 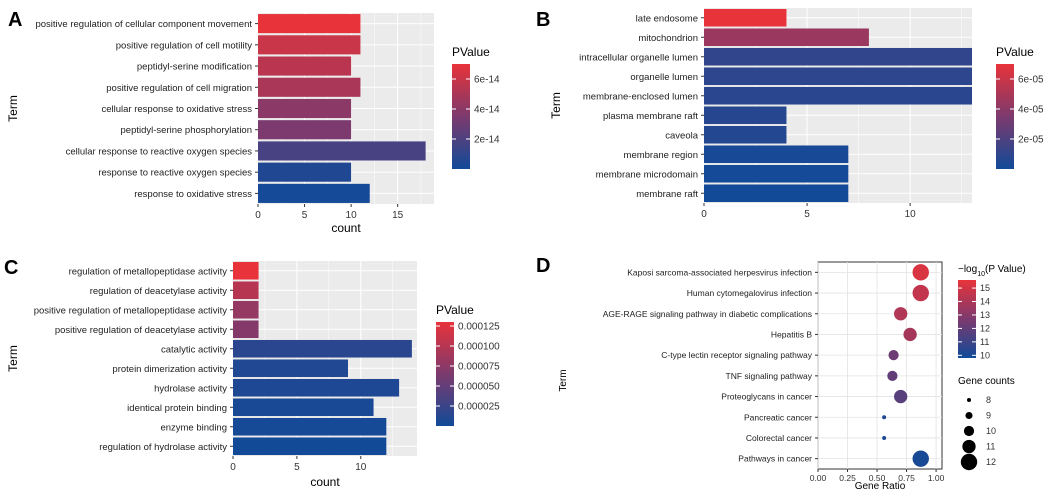 What do you see at coordinates (681, 135) in the screenshot?
I see `category-label: caveola` at bounding box center [681, 135].